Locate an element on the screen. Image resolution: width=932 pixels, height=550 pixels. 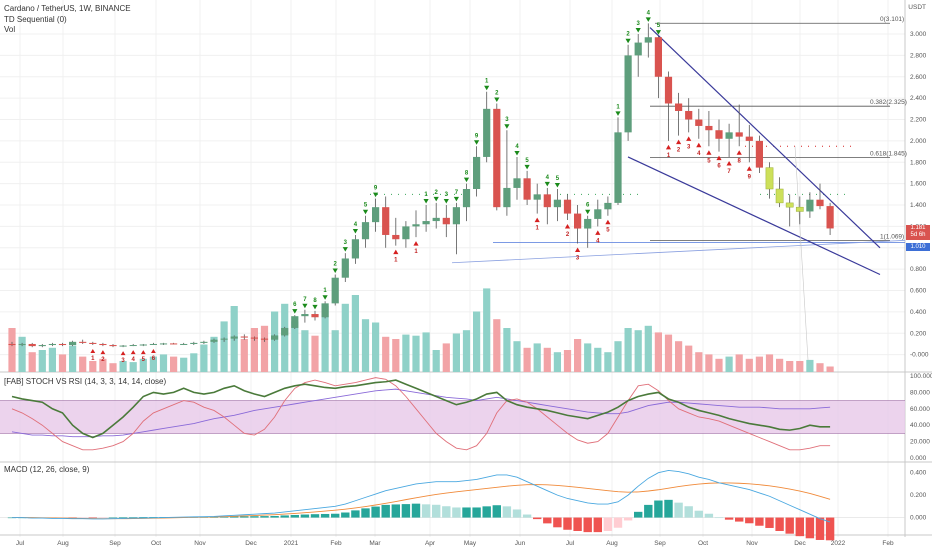
currency-label: USDT is located at coordinates (917, 7).